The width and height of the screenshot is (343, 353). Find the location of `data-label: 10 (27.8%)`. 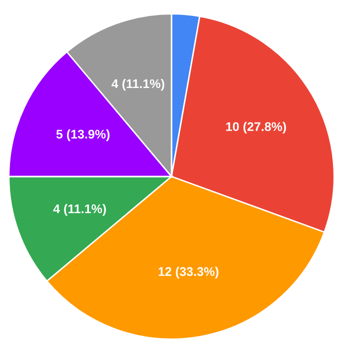

data-label: 10 (27.8%) is located at coordinates (256, 128).